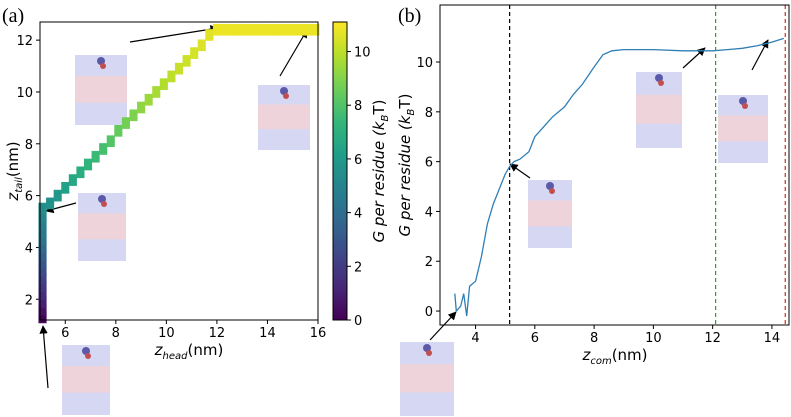 The image size is (791, 417). I want to click on label-part: tail, so click(19, 185).